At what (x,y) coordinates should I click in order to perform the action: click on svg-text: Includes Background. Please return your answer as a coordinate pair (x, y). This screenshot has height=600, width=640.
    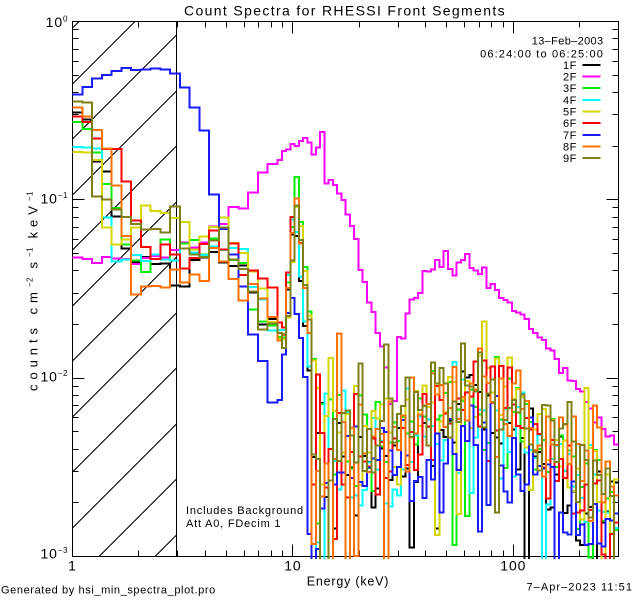
    Looking at the image, I should click on (245, 511).